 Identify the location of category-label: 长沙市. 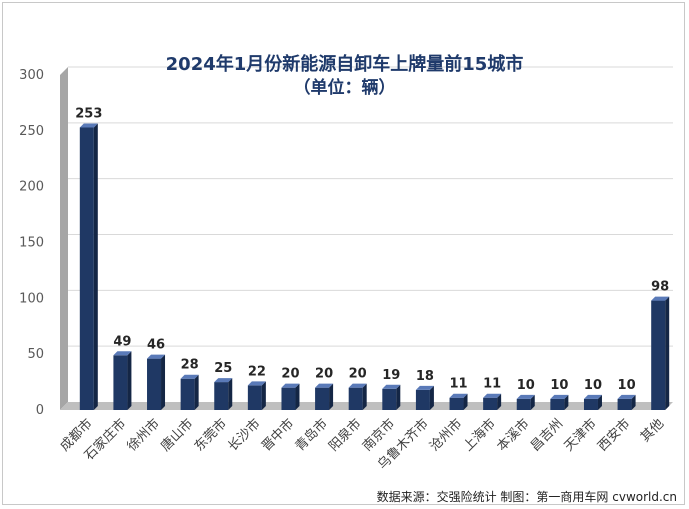
(244, 435).